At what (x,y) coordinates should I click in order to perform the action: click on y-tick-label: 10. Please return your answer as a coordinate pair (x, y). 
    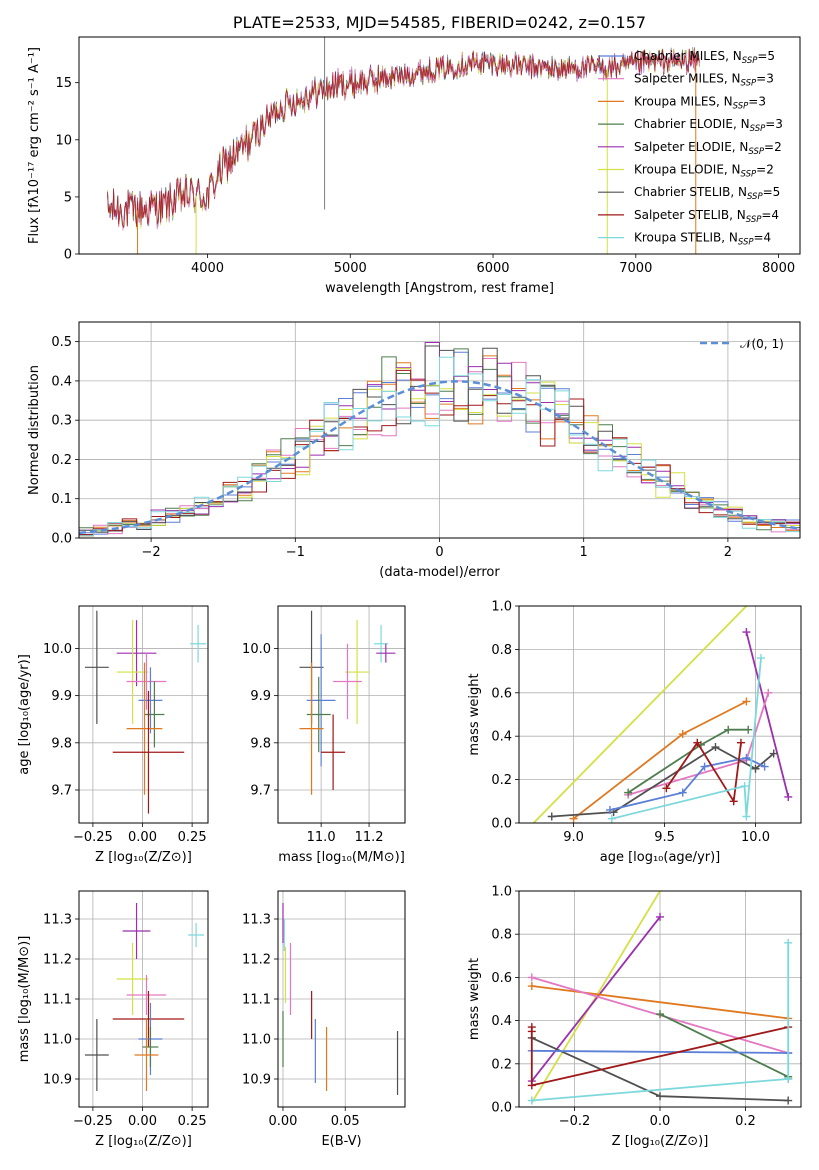
    Looking at the image, I should click on (63, 140).